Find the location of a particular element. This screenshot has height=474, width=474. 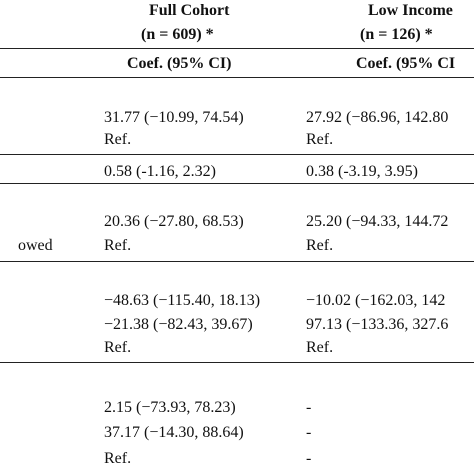

table-cell: 0.38 (-3.19, 3.95) is located at coordinates (362, 171).